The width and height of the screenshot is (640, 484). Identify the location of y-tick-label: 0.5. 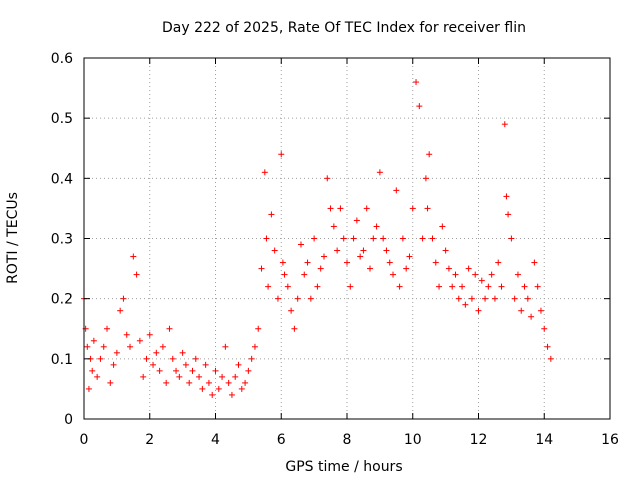
(62, 119).